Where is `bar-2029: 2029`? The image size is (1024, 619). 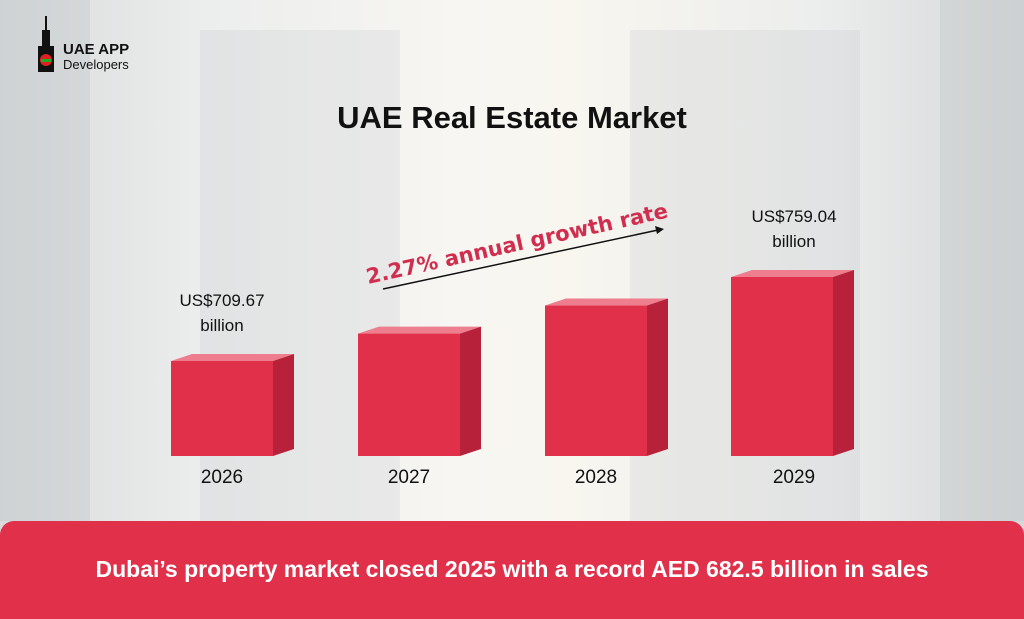
bar-2029: 2029 is located at coordinates (792, 379).